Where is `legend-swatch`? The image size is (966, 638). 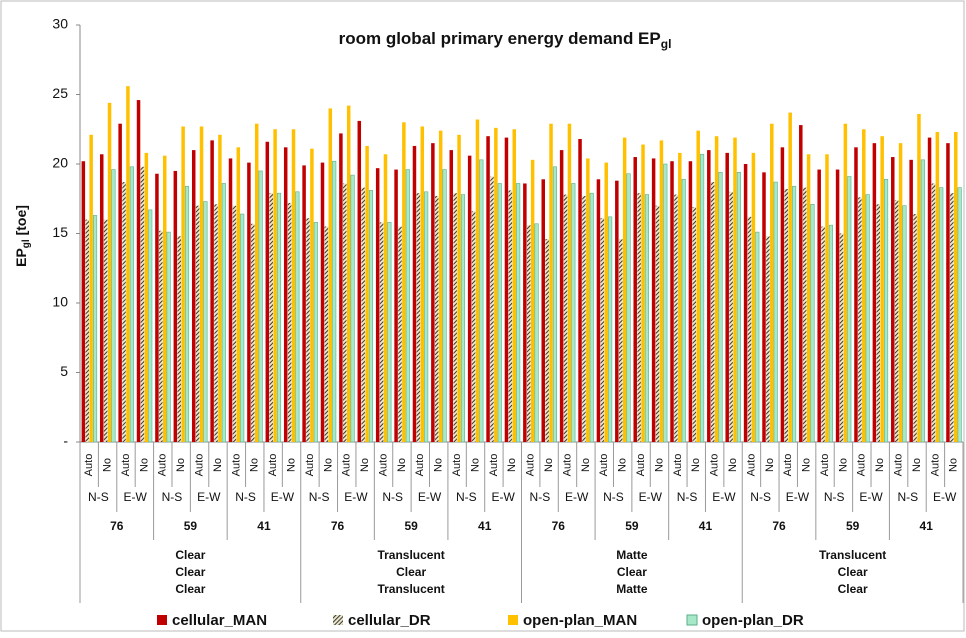
legend-swatch is located at coordinates (513, 620).